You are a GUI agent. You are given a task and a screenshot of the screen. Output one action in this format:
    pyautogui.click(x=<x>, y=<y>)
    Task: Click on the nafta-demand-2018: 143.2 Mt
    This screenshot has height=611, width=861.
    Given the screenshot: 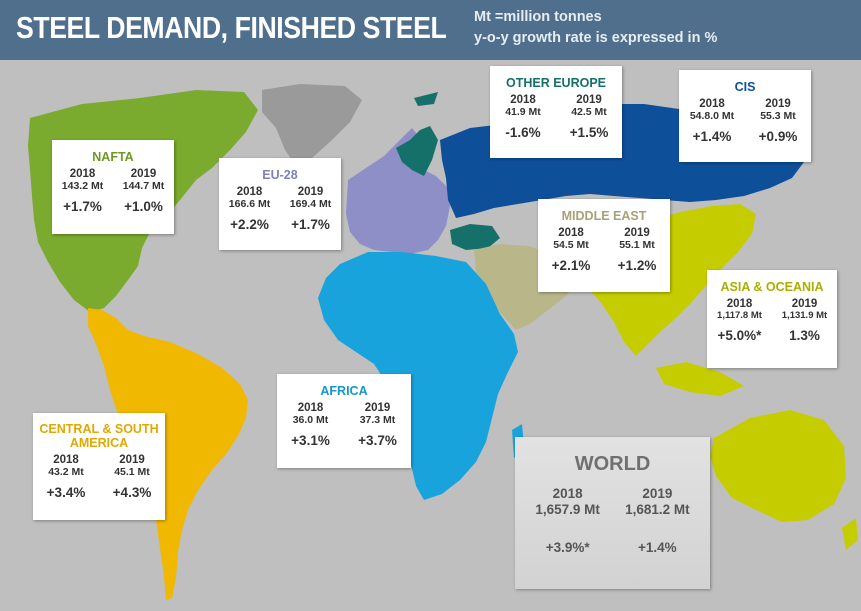 What is the action you would take?
    pyautogui.click(x=82, y=186)
    